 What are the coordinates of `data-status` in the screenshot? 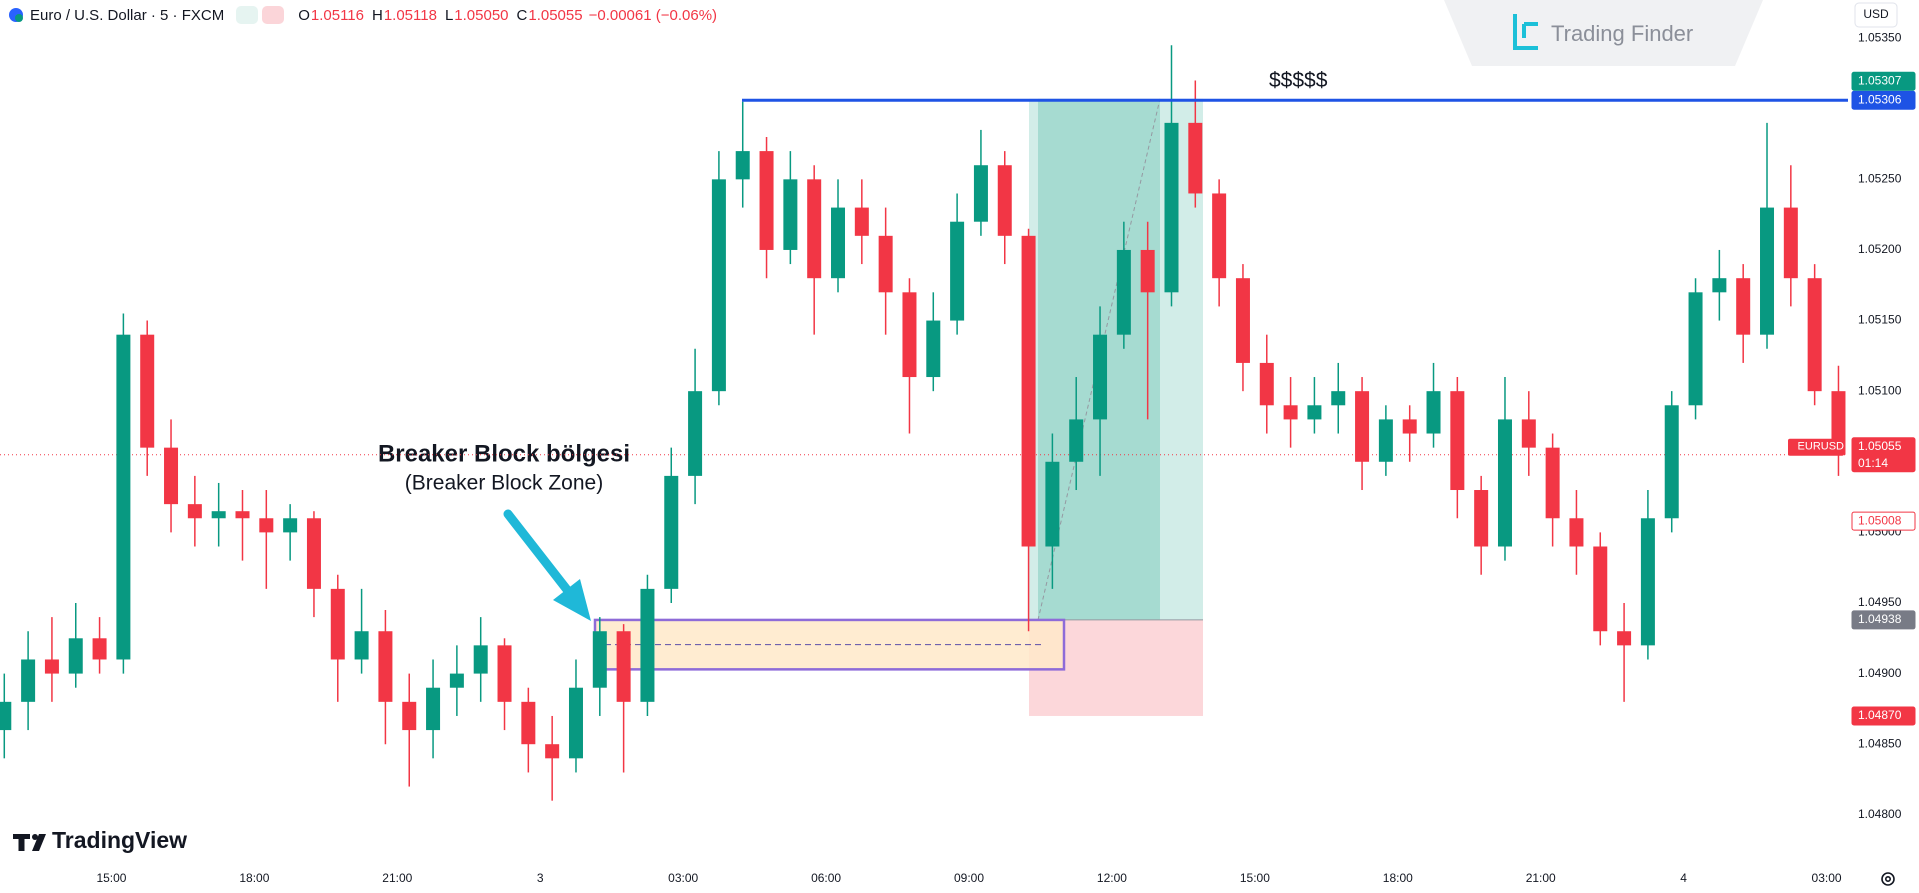 It's located at (273, 15).